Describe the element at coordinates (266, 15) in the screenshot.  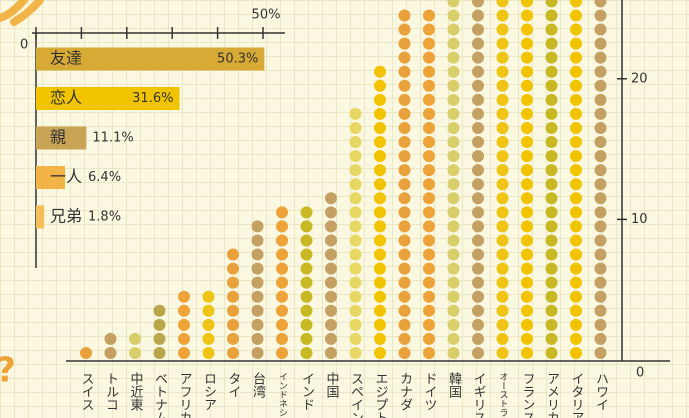
I see `x-tick-label: 50%` at that location.